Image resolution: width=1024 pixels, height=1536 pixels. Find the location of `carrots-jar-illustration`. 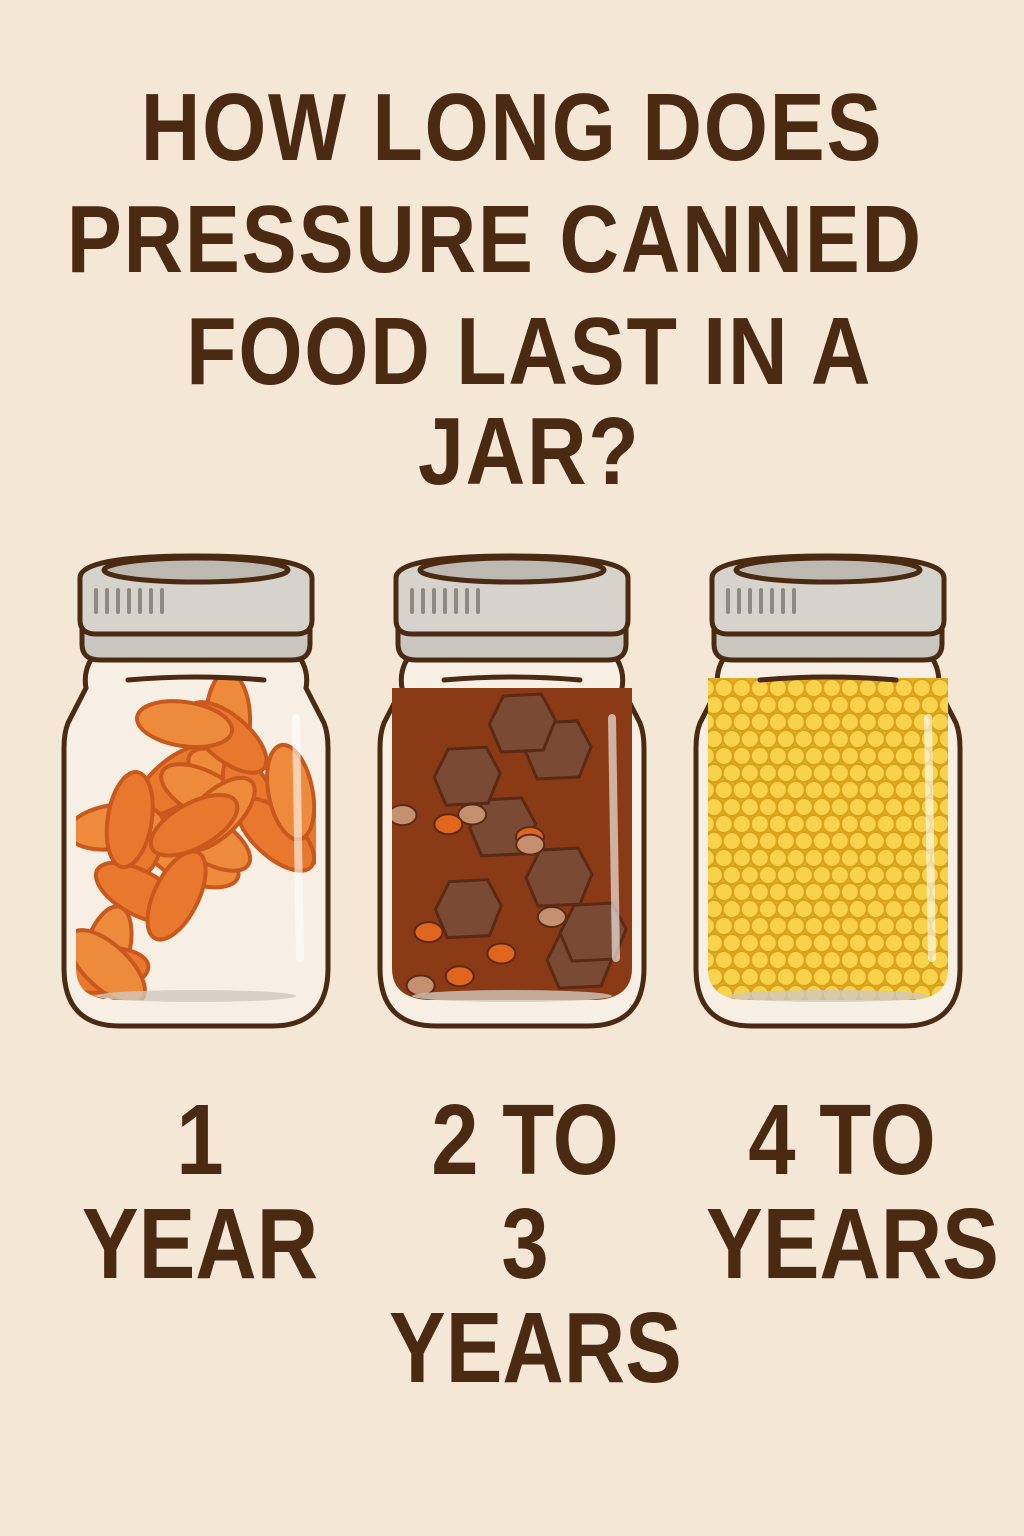

carrots-jar-illustration is located at coordinates (196, 791).